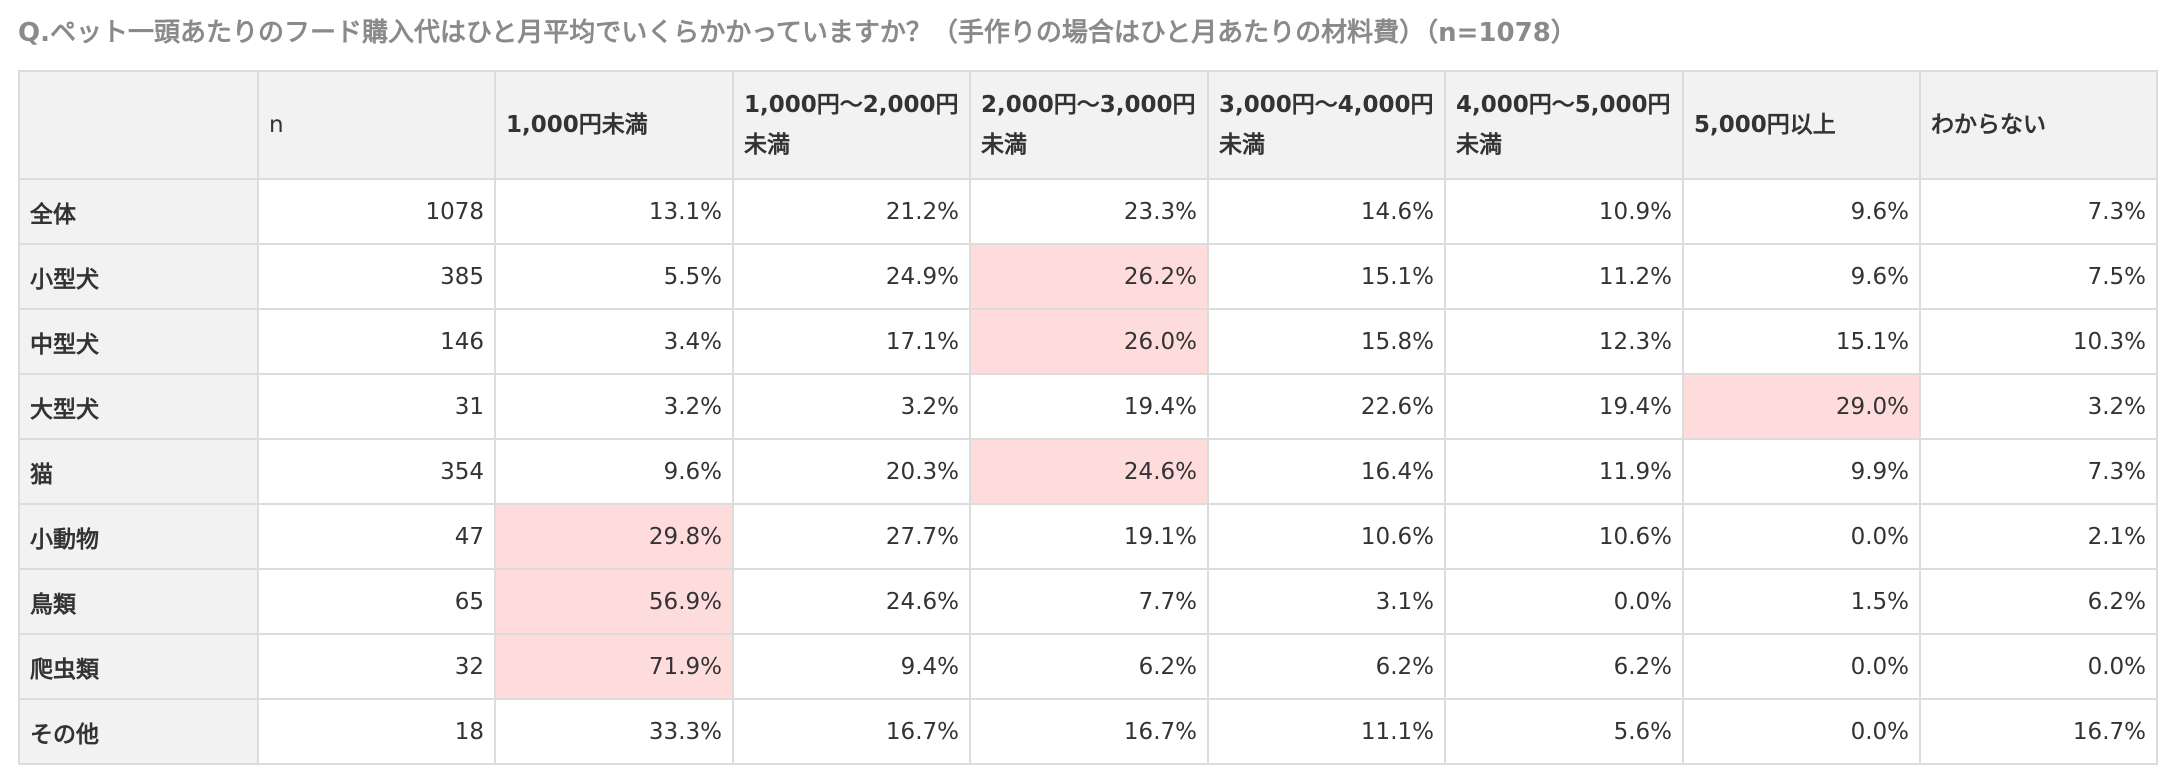 This screenshot has height=779, width=2172. I want to click on highlighted-value-cell: 24.6%, so click(1089, 471).